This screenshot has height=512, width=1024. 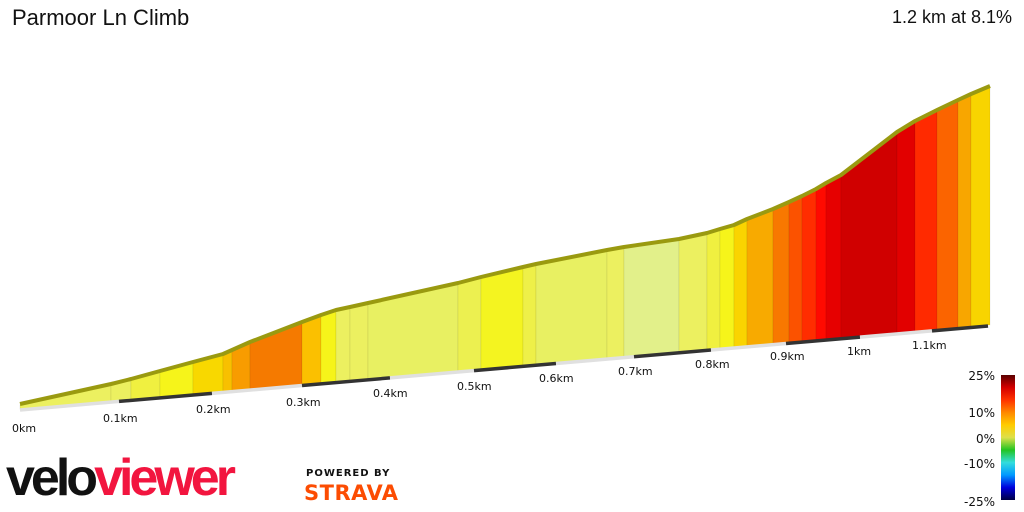 I want to click on legend-label: -10%, so click(x=979, y=464).